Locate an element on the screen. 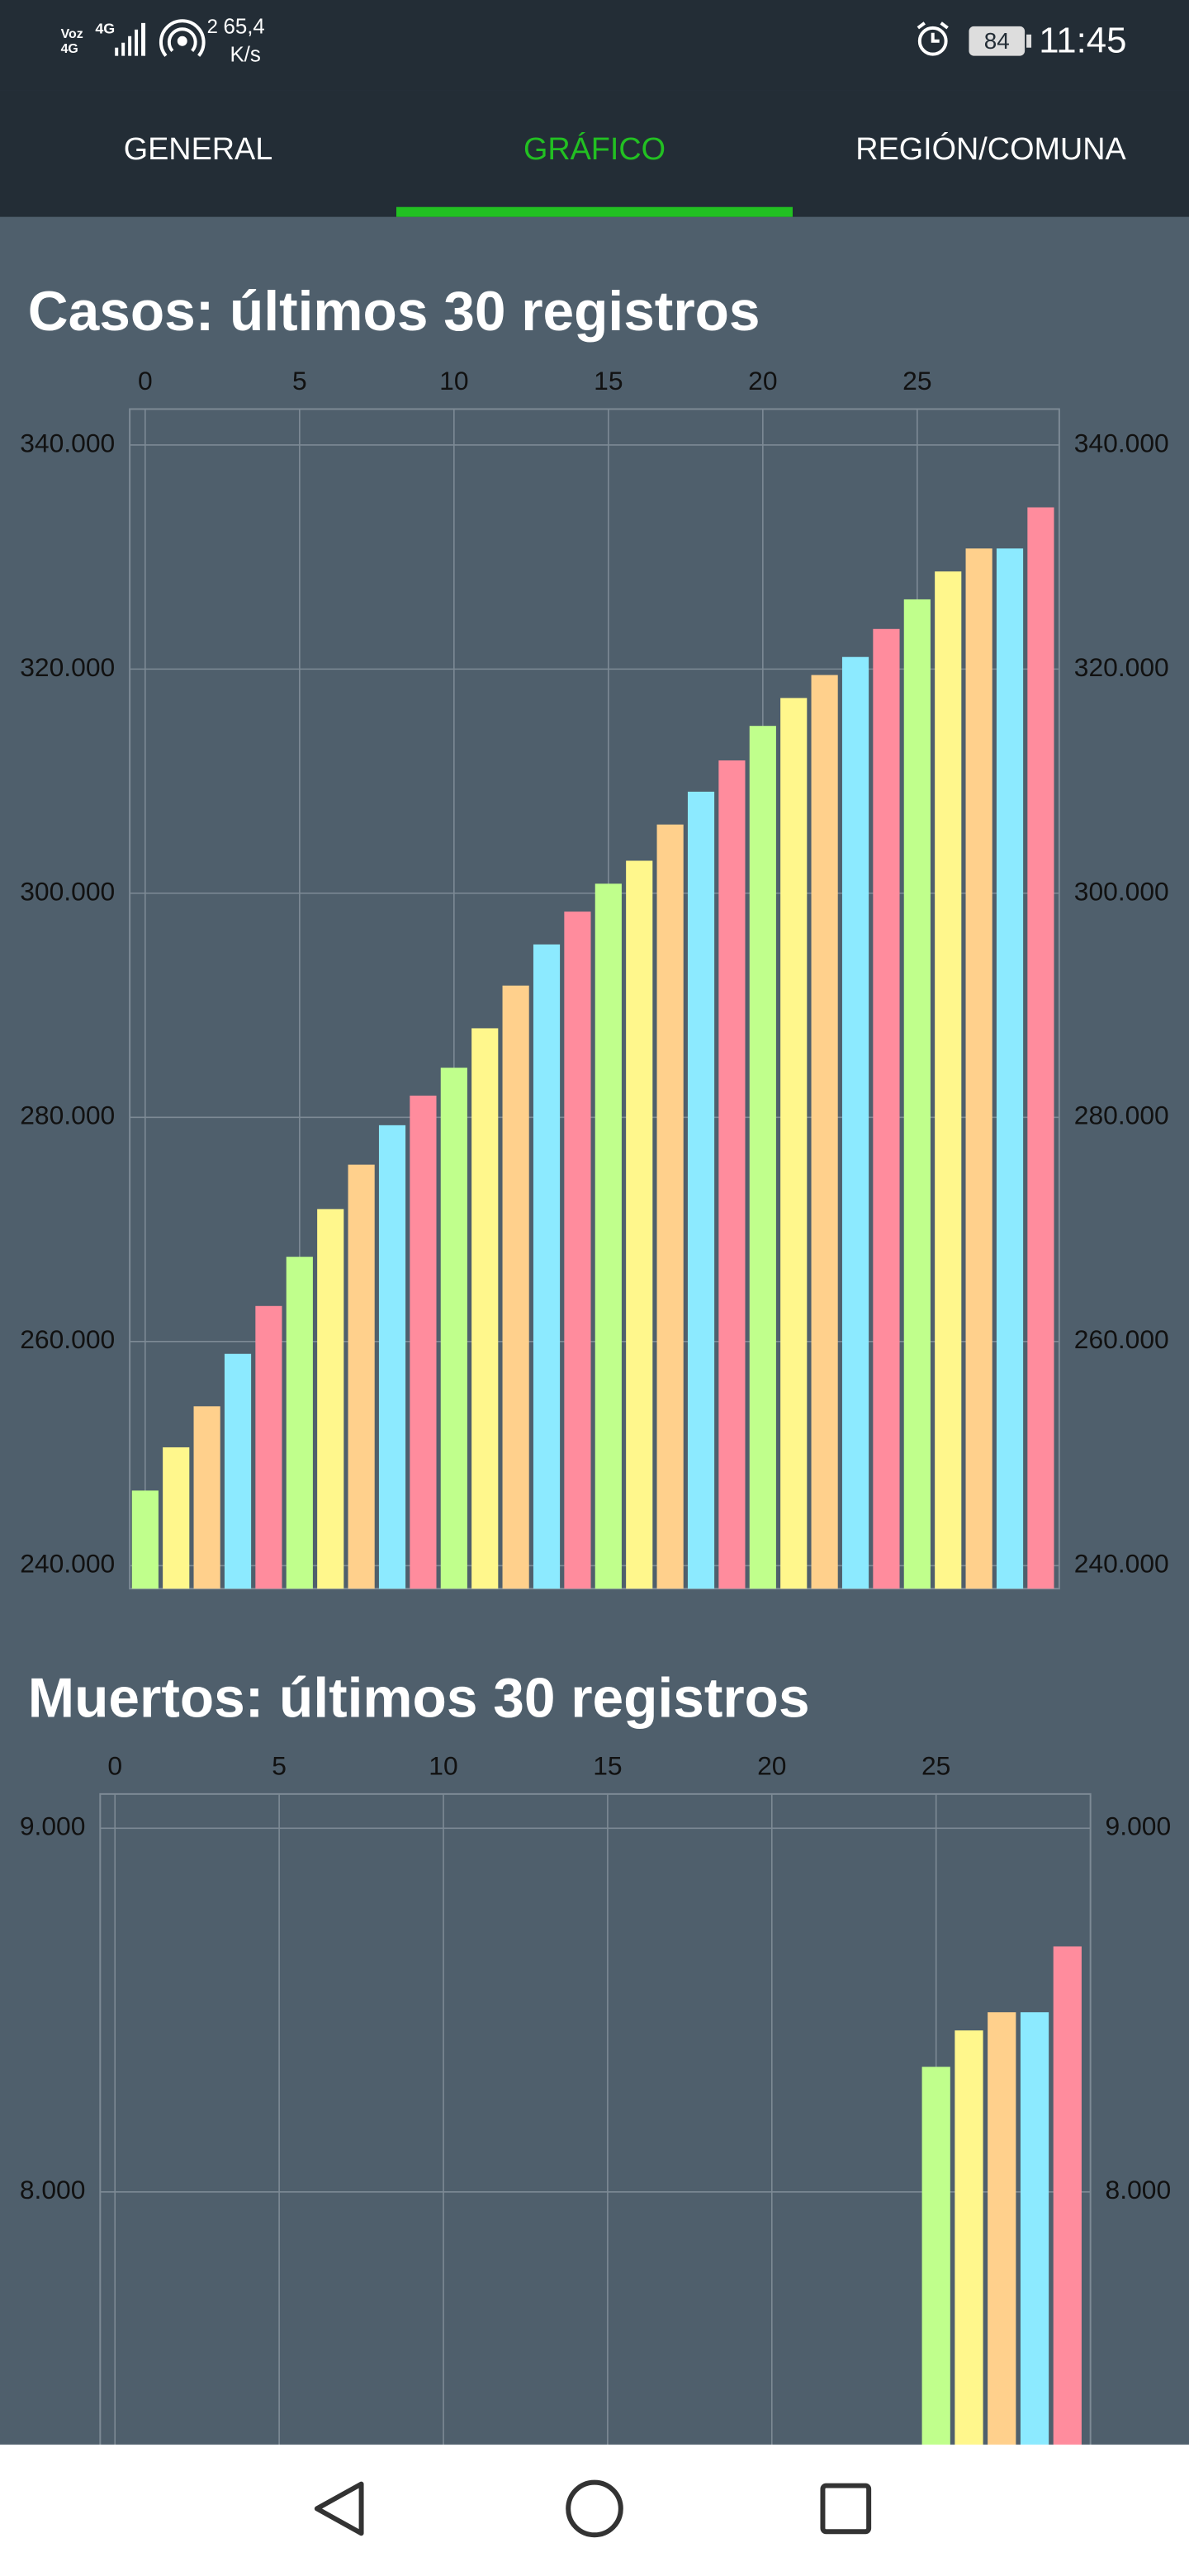  battery-tip is located at coordinates (1029, 41).